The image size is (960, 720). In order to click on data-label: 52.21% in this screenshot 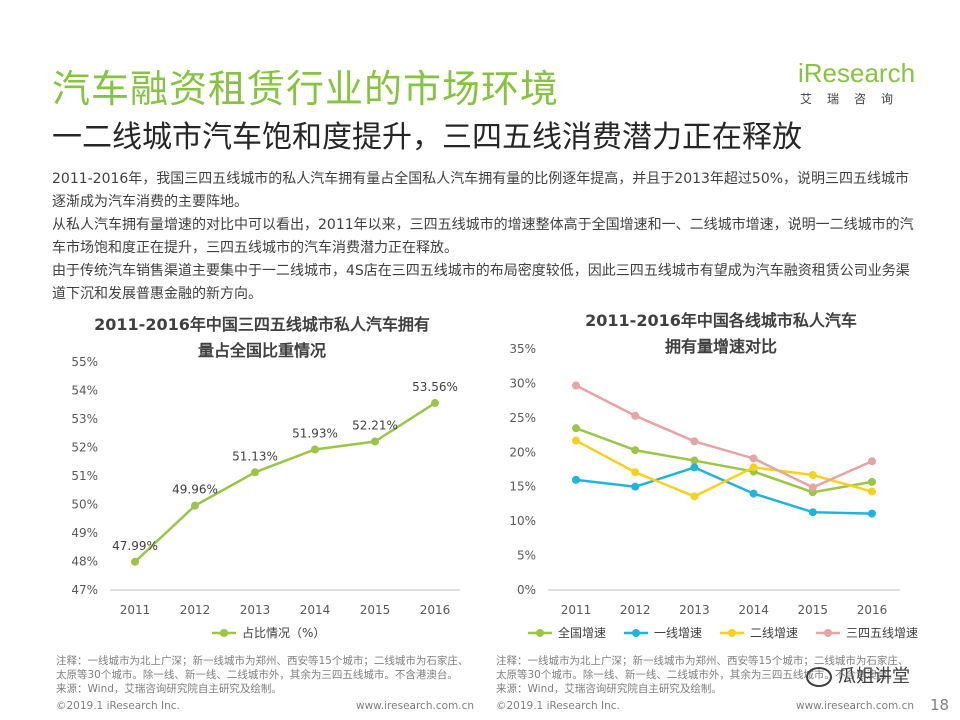, I will do `click(375, 426)`.